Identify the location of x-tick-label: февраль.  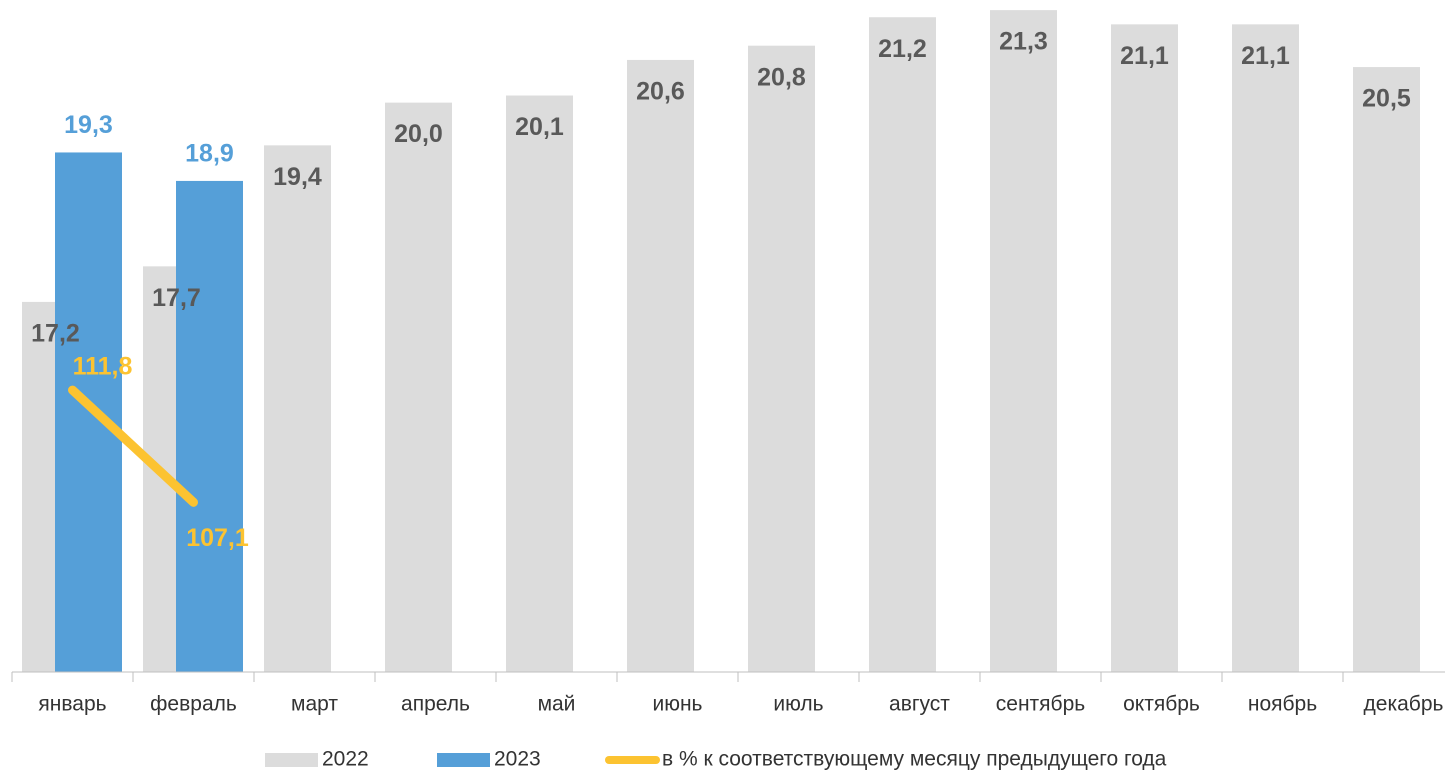
(193, 704).